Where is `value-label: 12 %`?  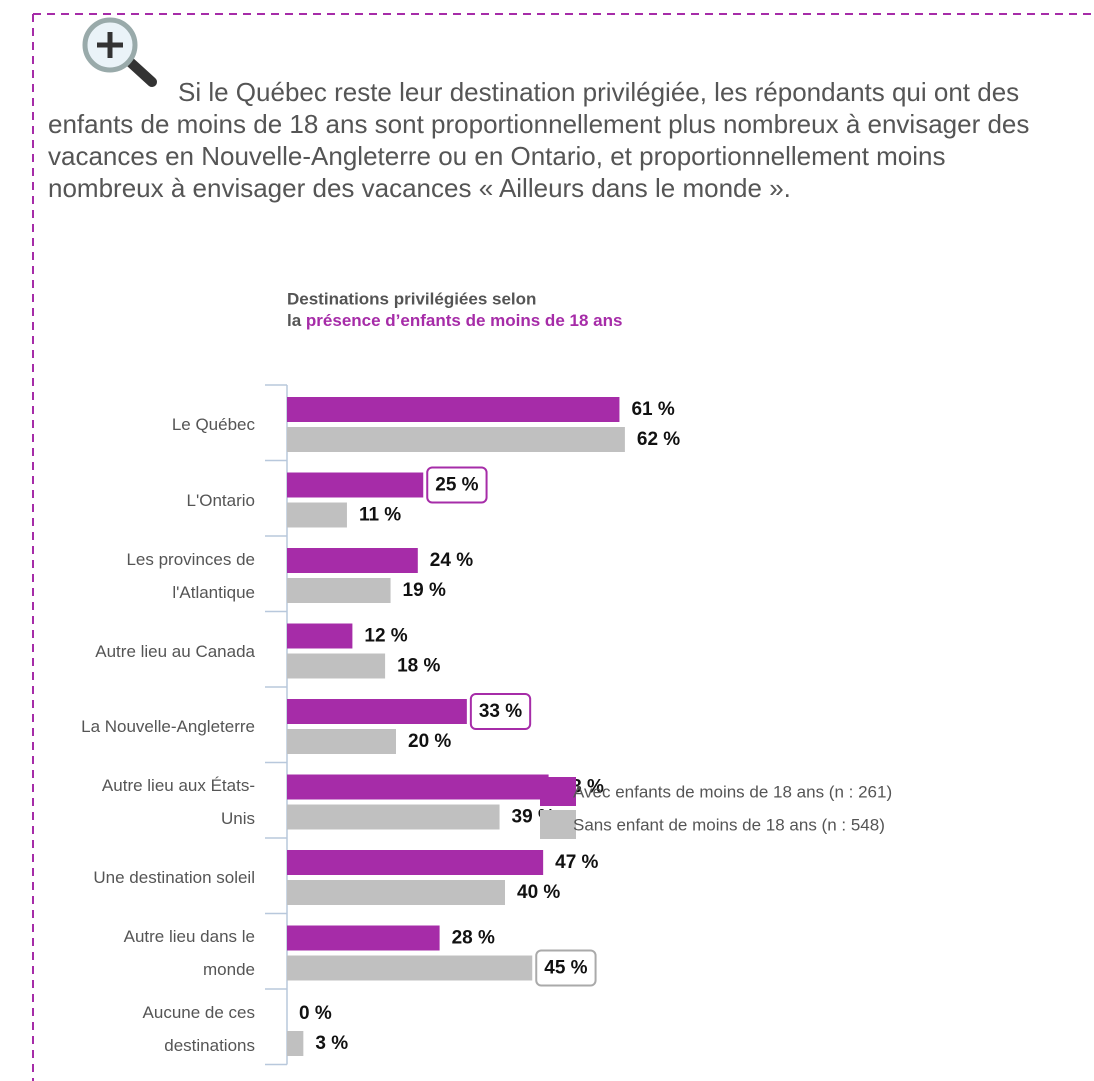 value-label: 12 % is located at coordinates (385, 636).